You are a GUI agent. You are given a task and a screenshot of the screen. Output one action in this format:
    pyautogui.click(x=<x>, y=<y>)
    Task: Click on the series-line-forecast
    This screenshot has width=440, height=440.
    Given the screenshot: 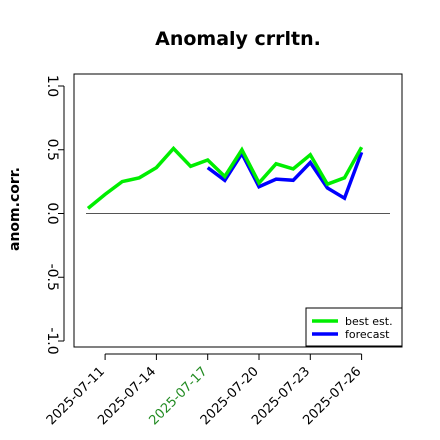 What is the action you would take?
    pyautogui.click(x=285, y=175)
    